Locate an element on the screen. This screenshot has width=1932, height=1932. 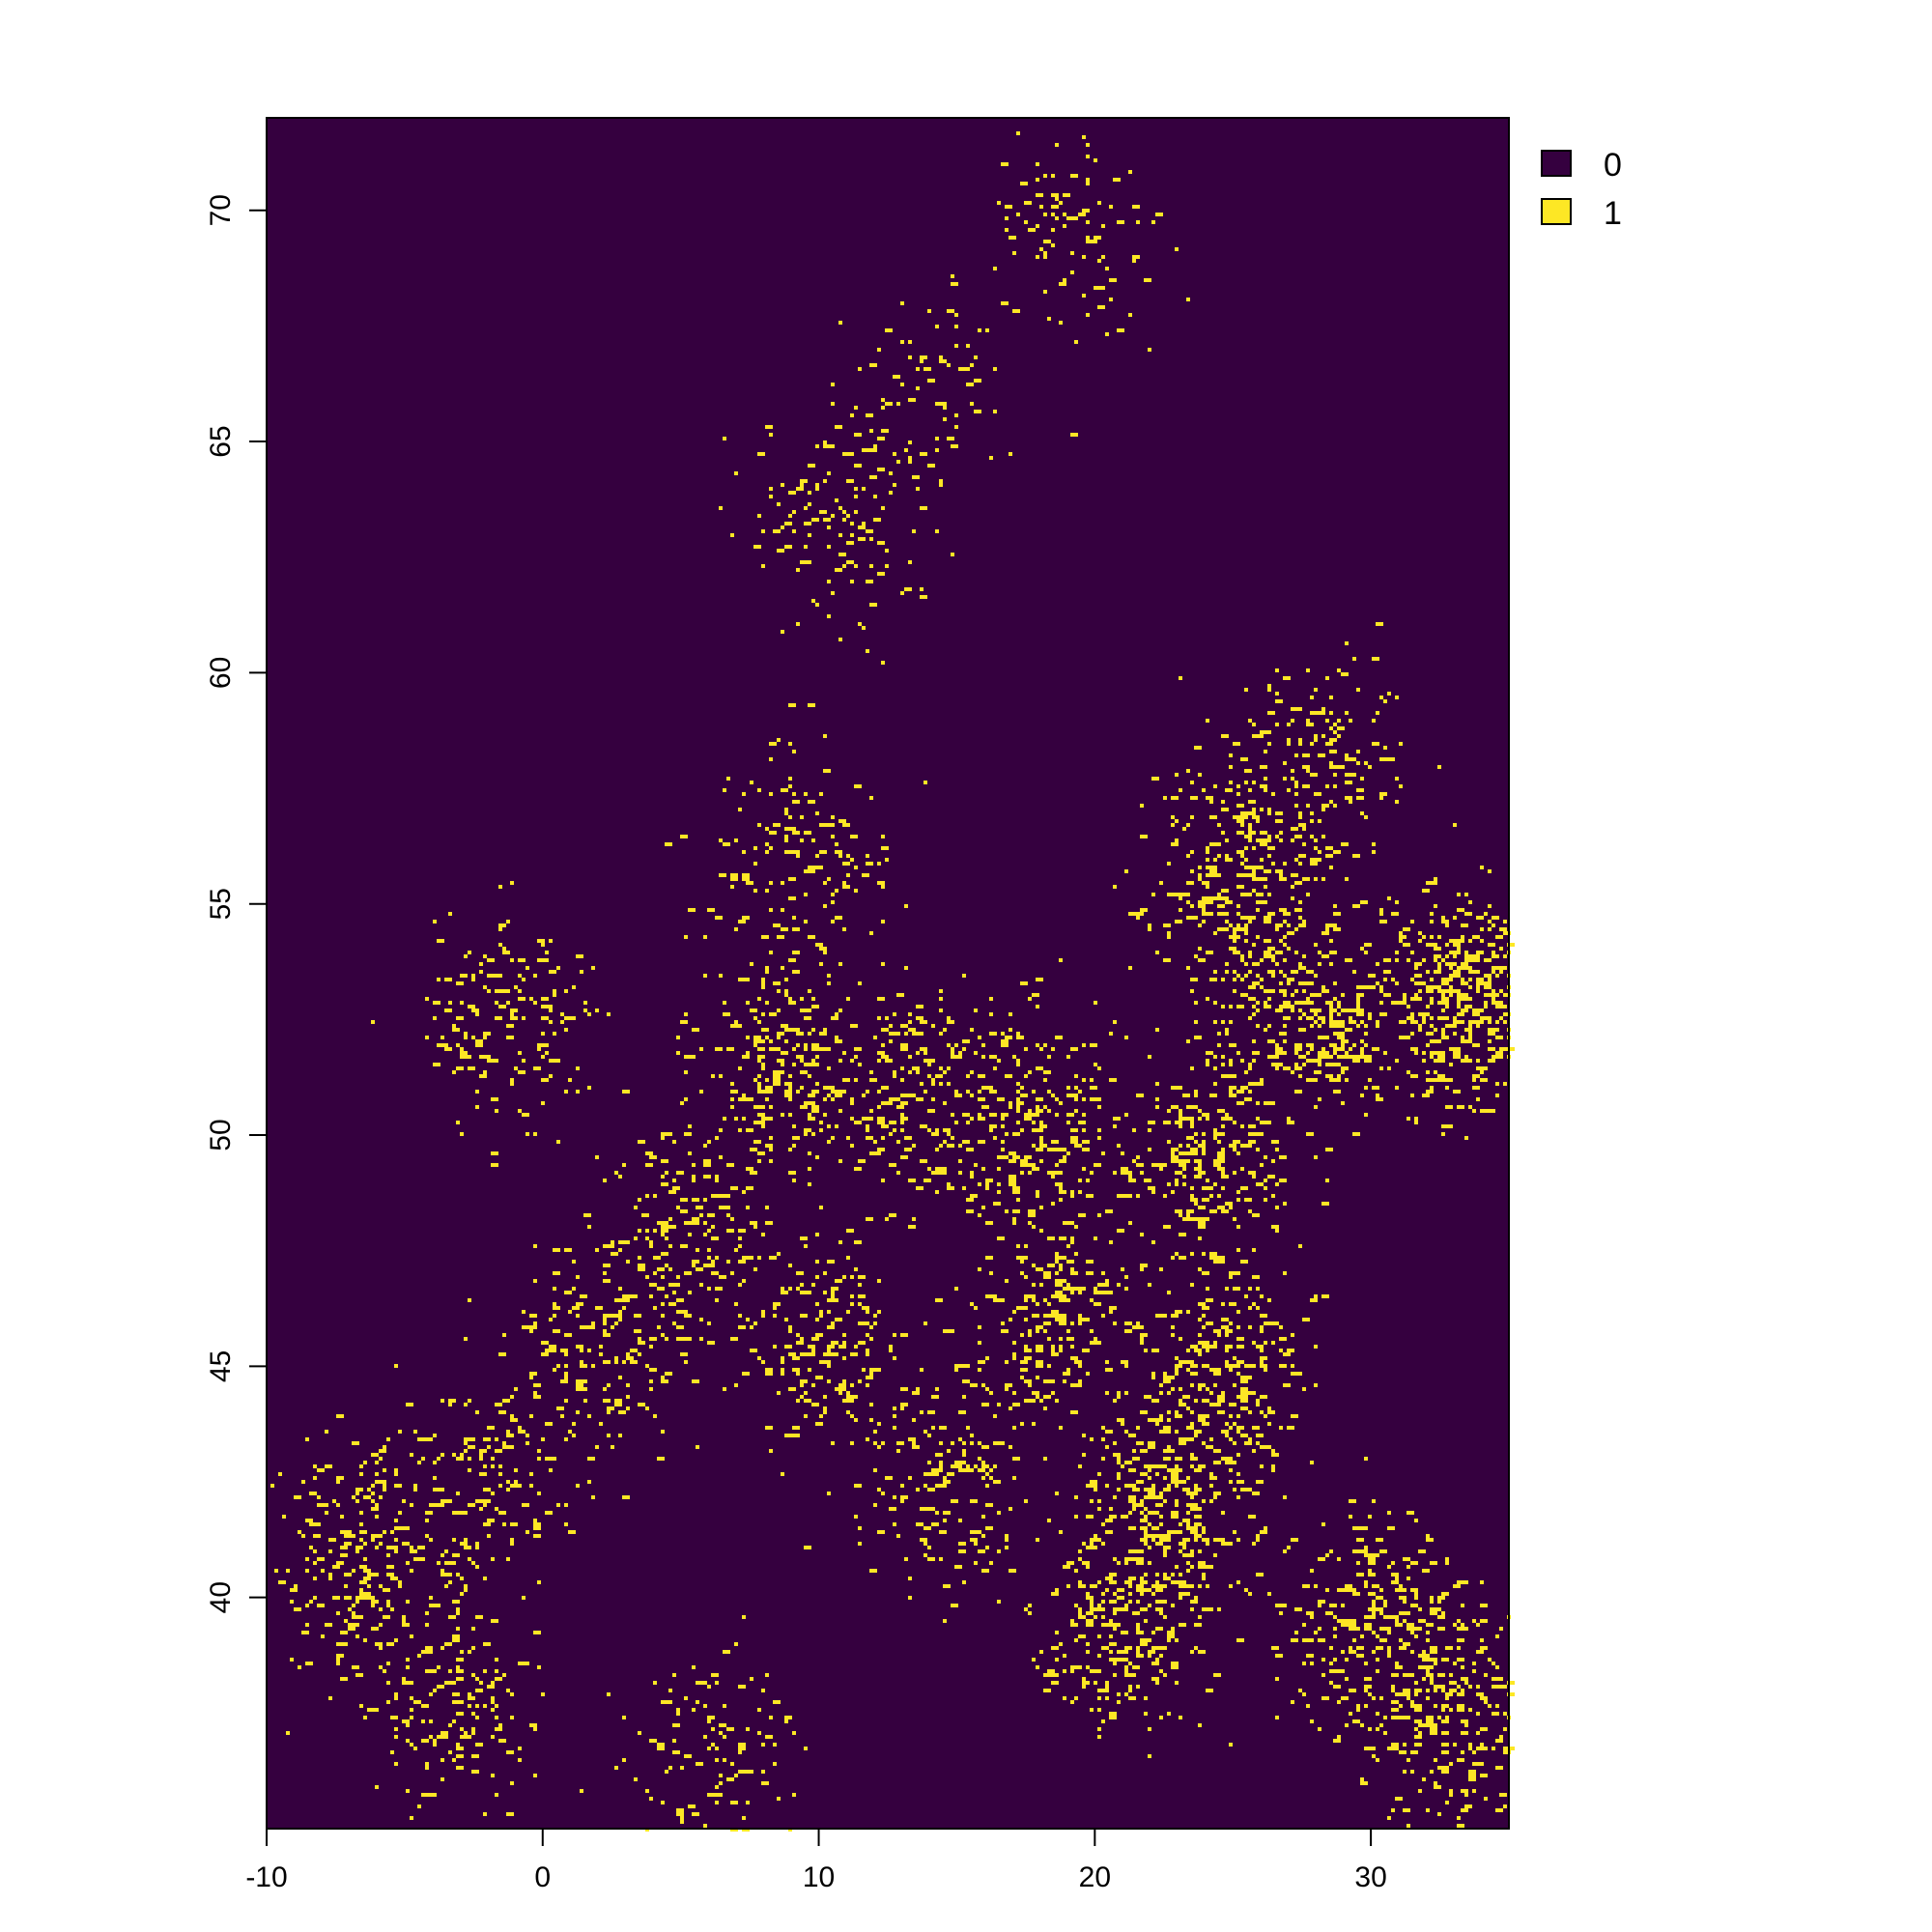
y-tick-label: 60 is located at coordinates (221, 673).